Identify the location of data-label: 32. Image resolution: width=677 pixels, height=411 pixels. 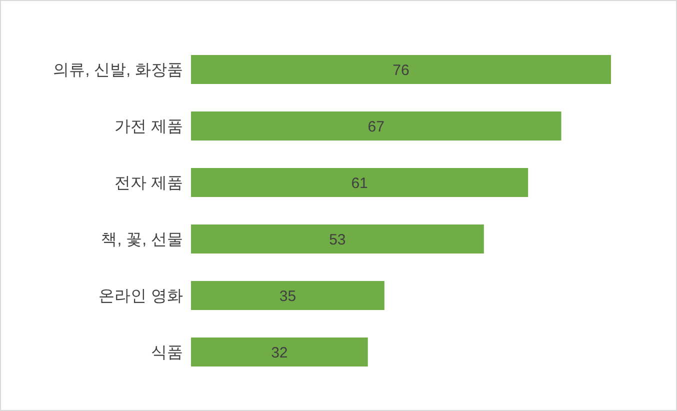
(279, 353).